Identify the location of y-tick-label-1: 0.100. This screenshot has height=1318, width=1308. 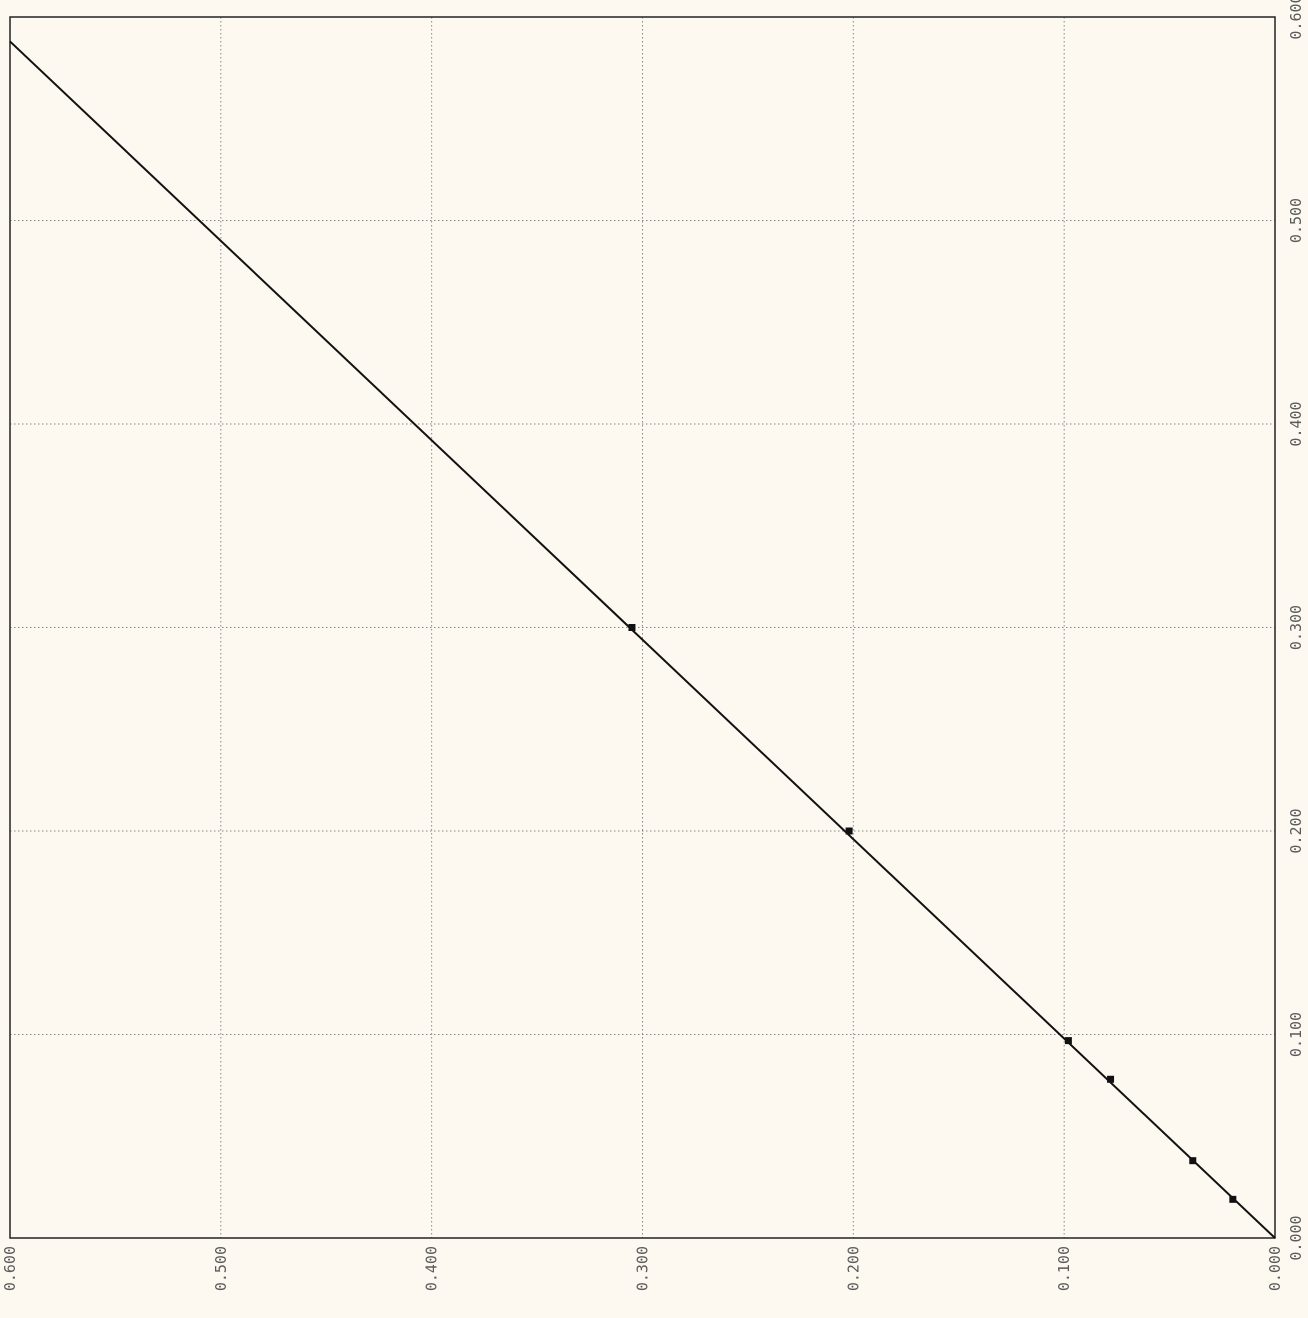
(1296, 1034).